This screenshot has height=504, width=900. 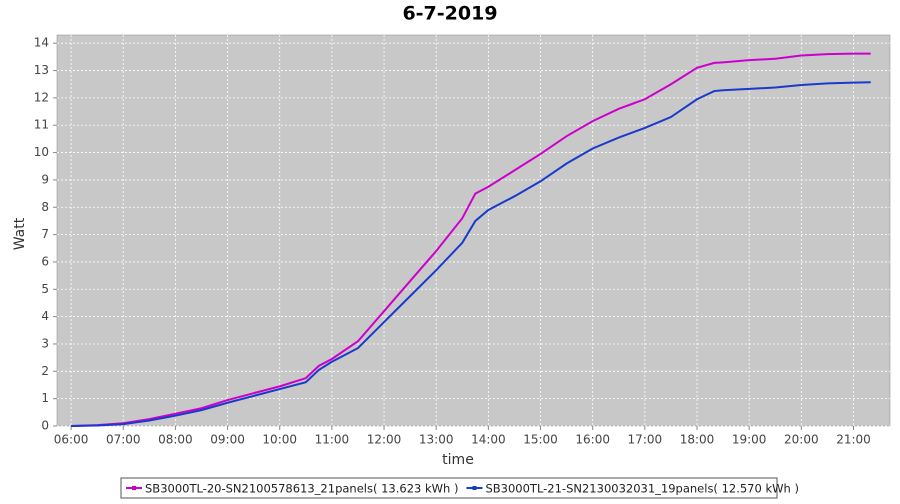 What do you see at coordinates (540, 440) in the screenshot?
I see `x-tick-label: 15:00` at bounding box center [540, 440].